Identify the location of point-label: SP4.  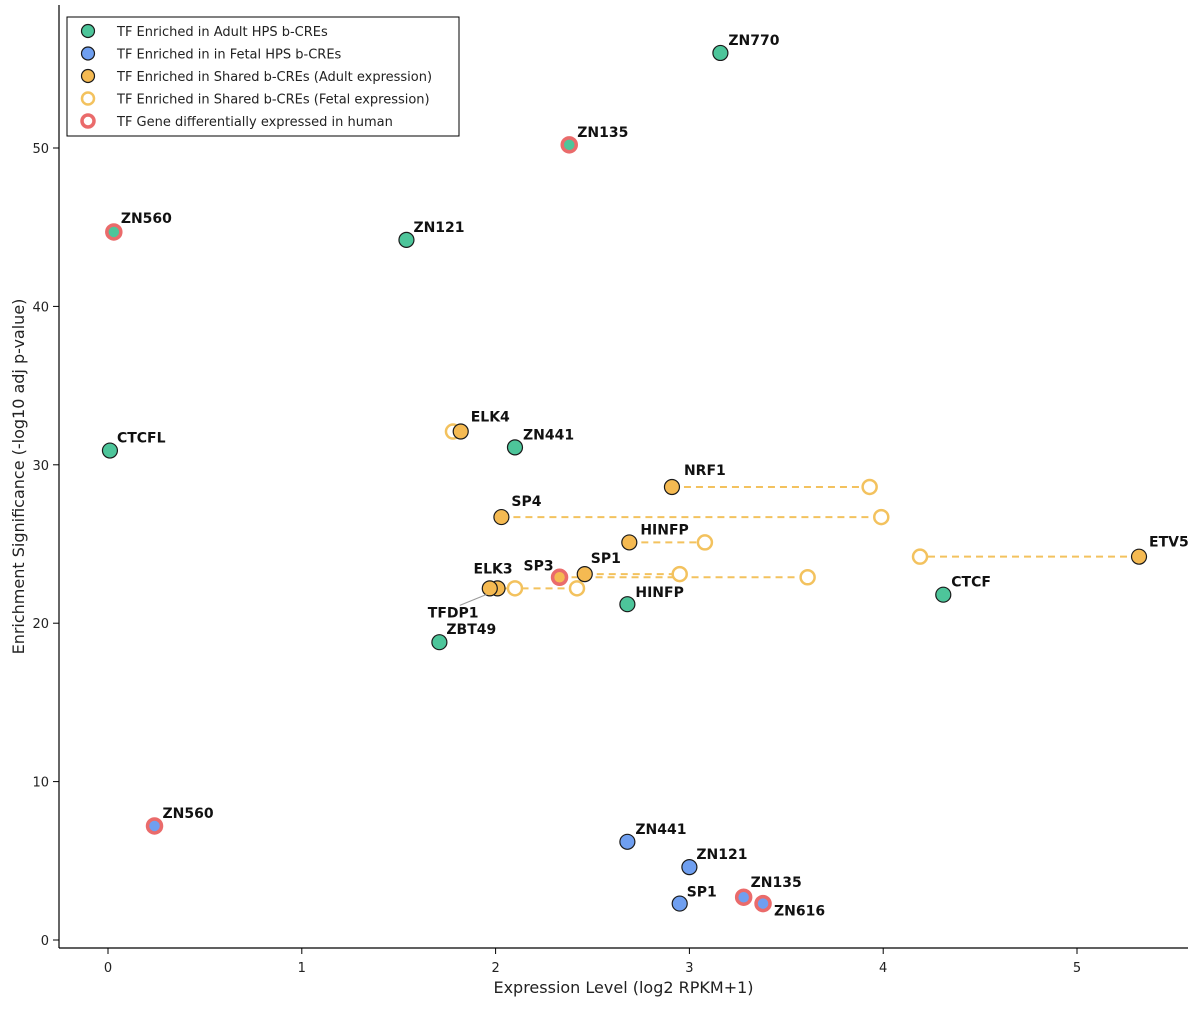
(526, 502).